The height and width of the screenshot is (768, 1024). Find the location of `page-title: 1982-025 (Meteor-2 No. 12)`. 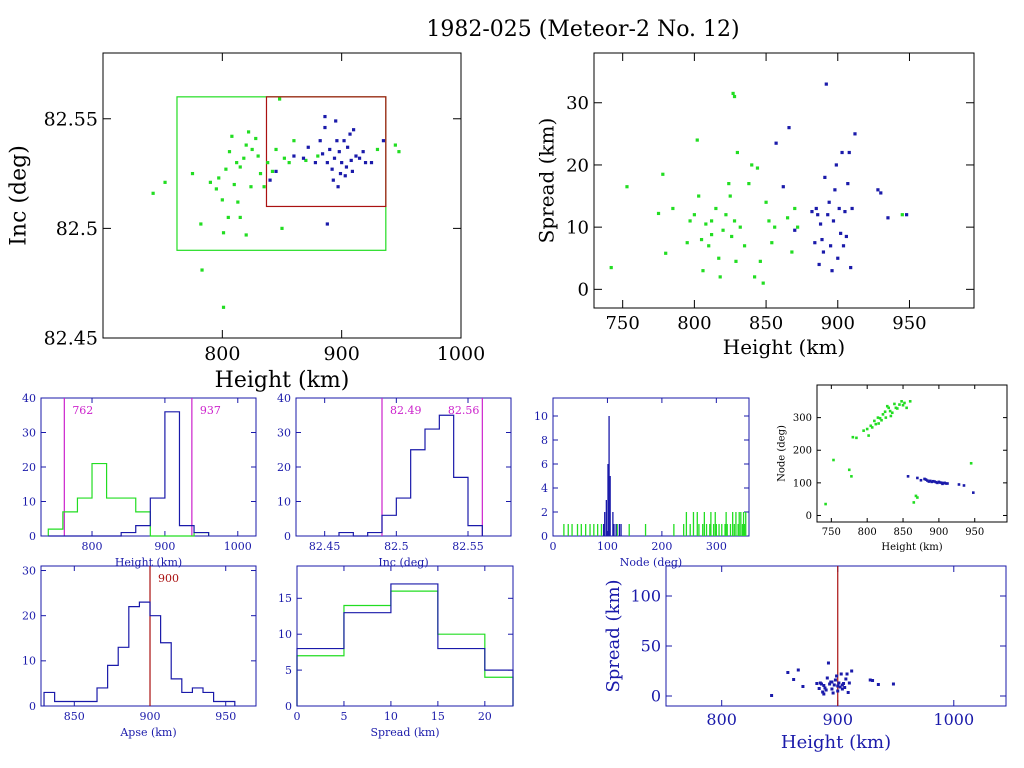

page-title: 1982-025 (Meteor-2 No. 12) is located at coordinates (582, 29).